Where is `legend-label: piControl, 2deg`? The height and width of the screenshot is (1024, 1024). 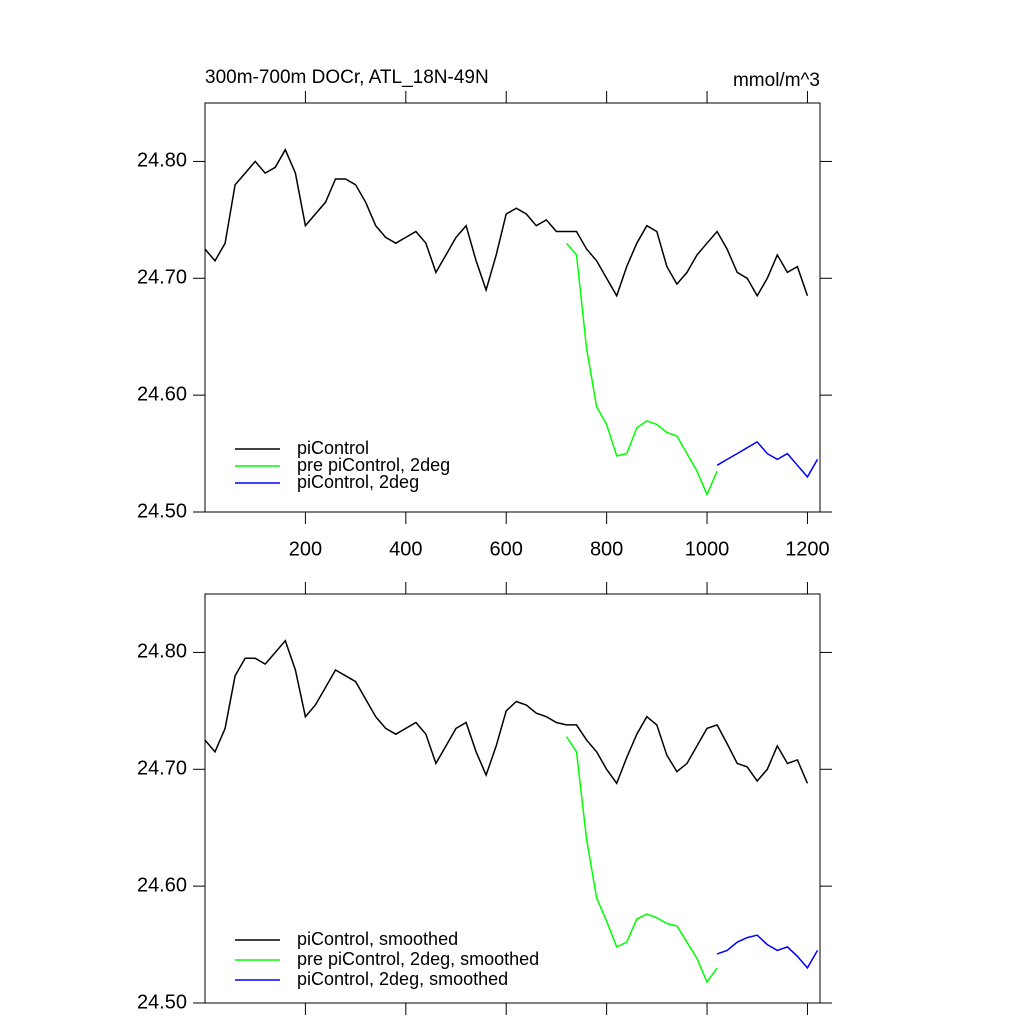
legend-label: piControl, 2deg is located at coordinates (358, 482).